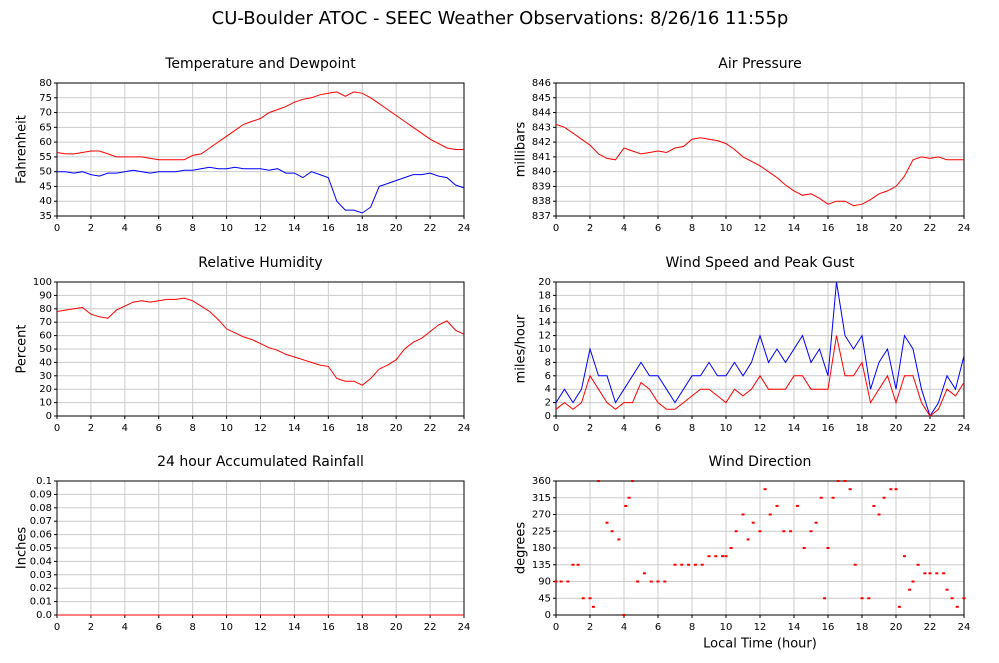 This screenshot has height=663, width=999. I want to click on y-axis-label: millibars, so click(521, 150).